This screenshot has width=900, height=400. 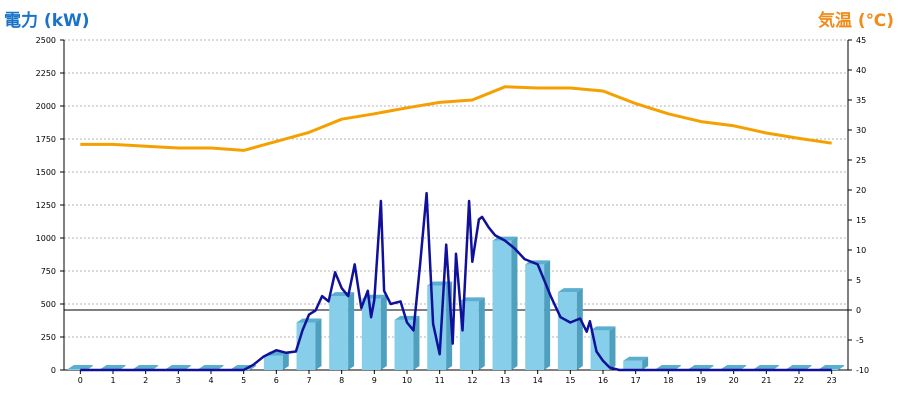 I want to click on x-tick-label: 5, so click(x=243, y=380).